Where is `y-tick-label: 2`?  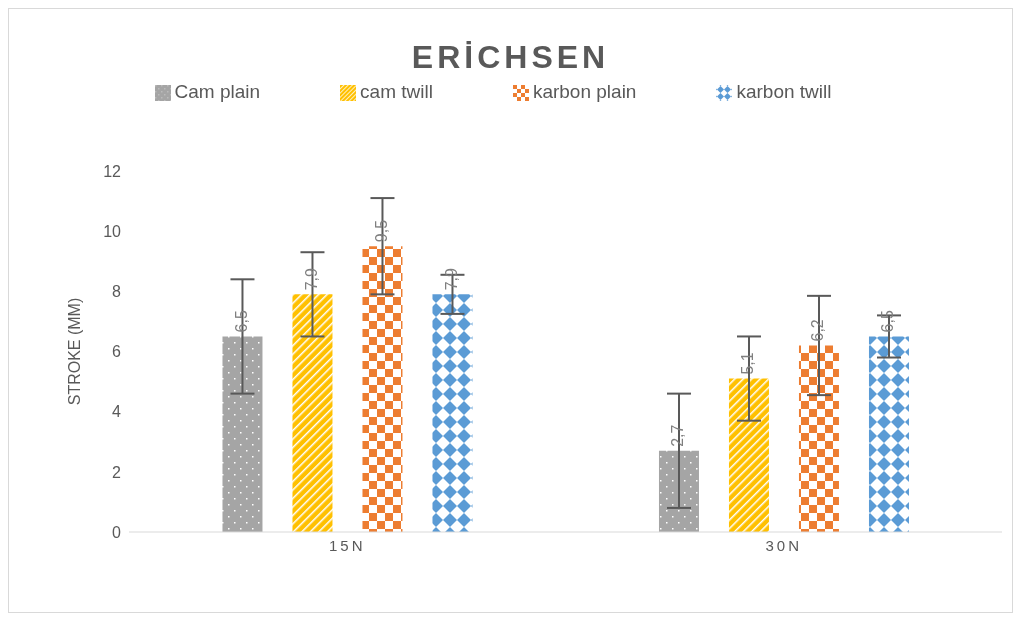 y-tick-label: 2 is located at coordinates (117, 472).